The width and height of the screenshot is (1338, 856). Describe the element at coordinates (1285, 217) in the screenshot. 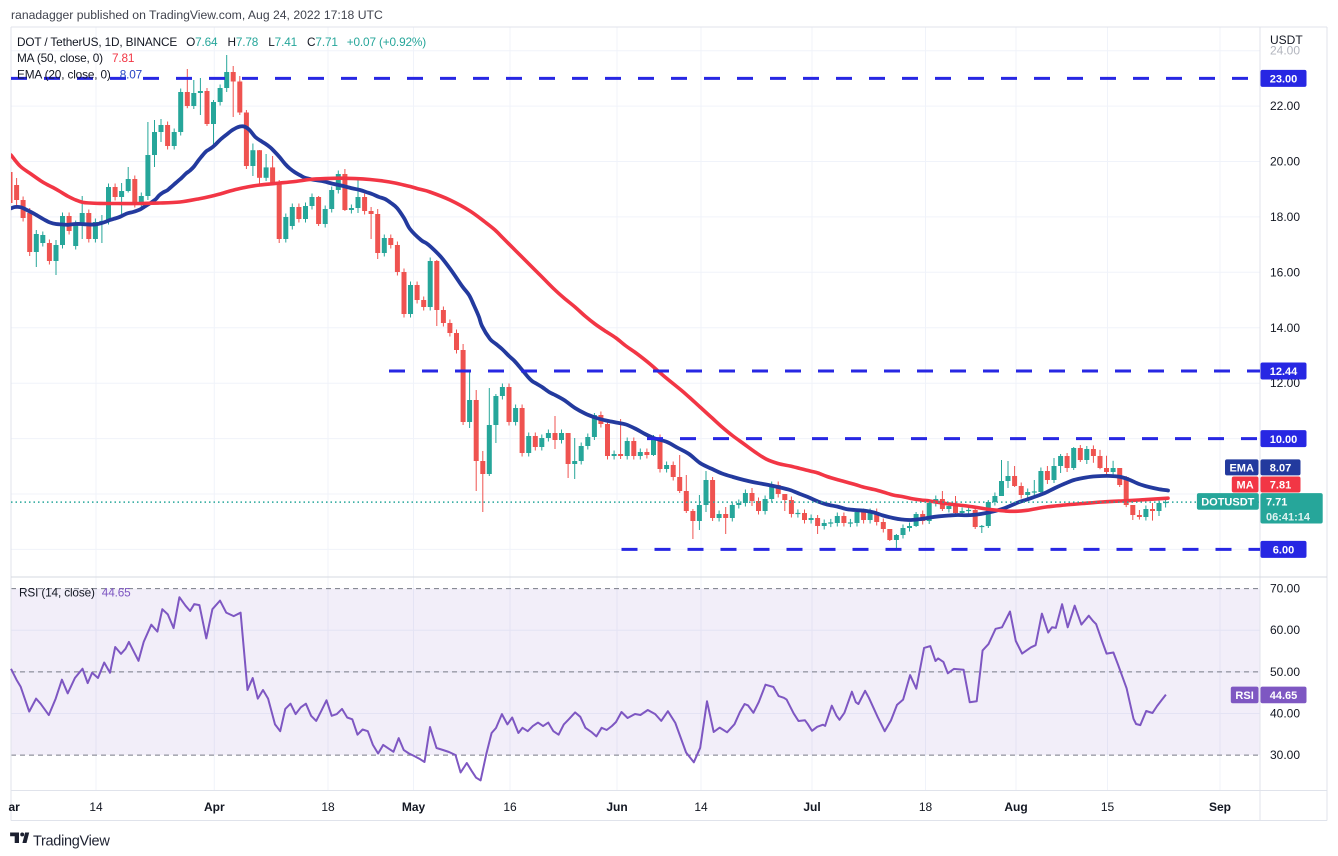

I see `svg-text: 18.00` at that location.